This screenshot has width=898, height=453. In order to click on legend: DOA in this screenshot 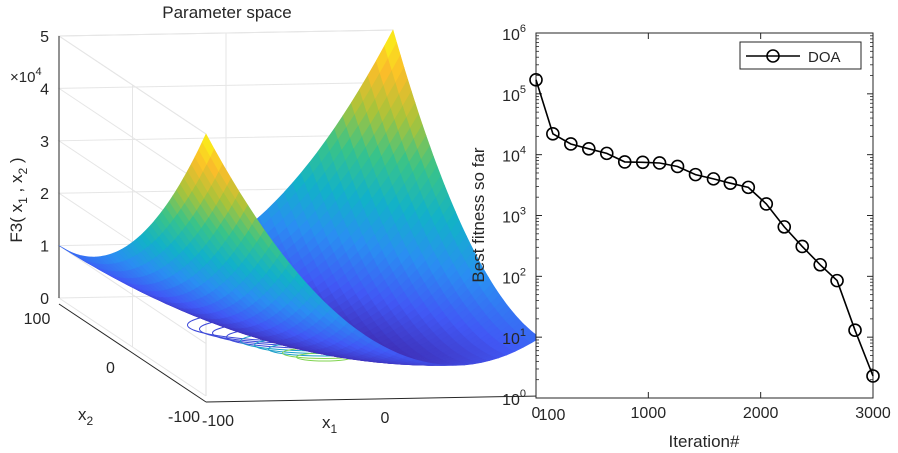, I will do `click(800, 55)`.